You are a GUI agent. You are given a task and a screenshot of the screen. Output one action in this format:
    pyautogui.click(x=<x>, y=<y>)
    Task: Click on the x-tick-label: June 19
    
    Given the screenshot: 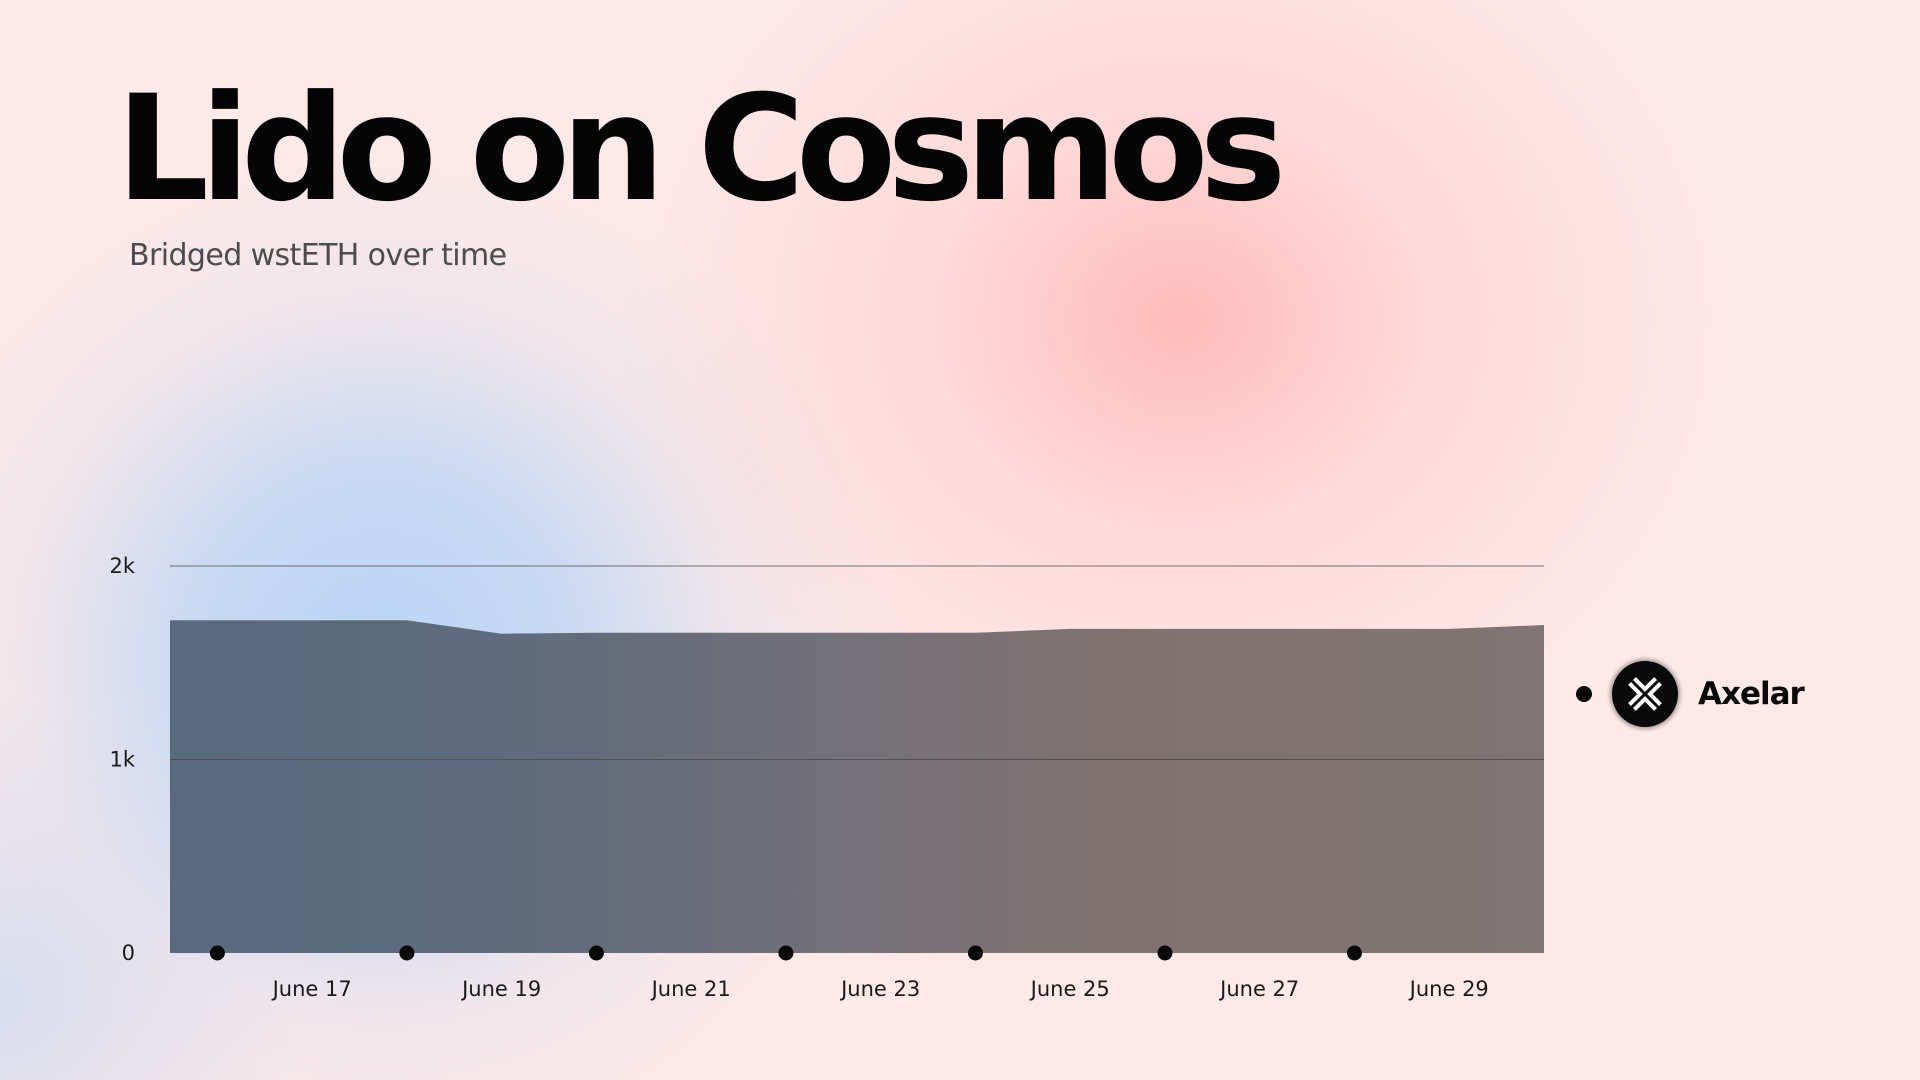 What is the action you would take?
    pyautogui.click(x=500, y=989)
    